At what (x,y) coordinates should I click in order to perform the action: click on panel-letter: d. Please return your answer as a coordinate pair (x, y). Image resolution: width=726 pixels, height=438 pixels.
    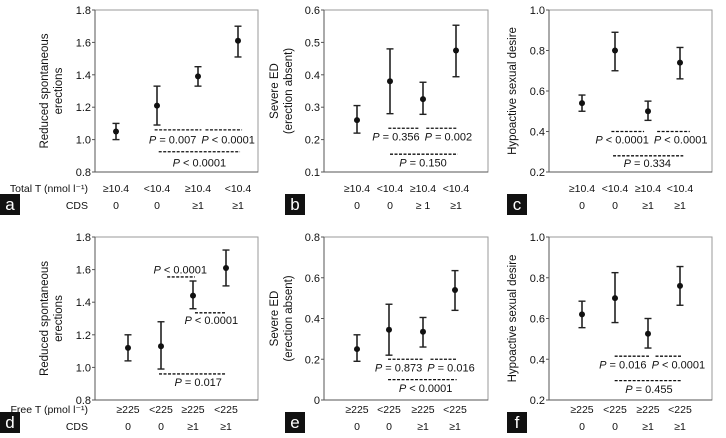
    Looking at the image, I should click on (9, 422).